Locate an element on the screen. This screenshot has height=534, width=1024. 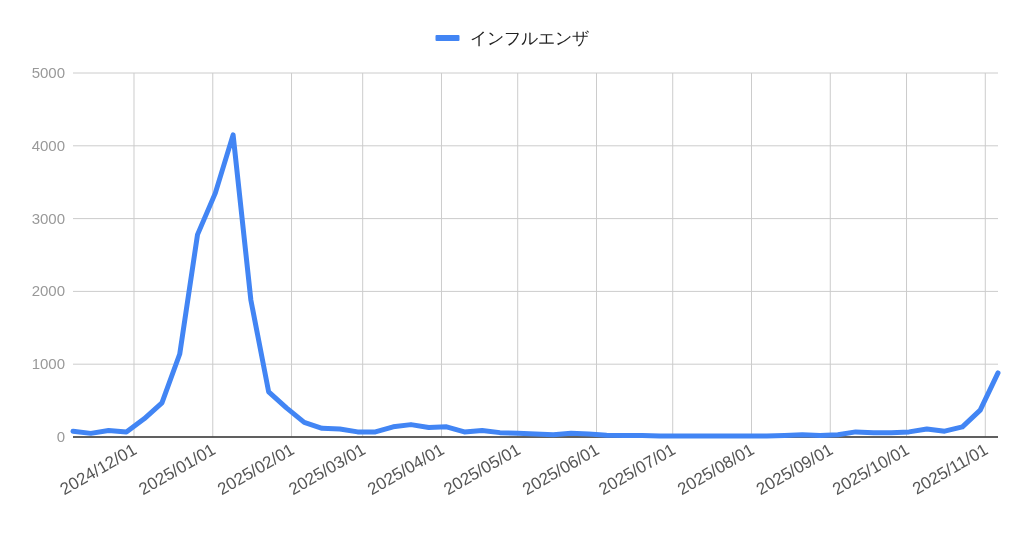
y-tick-label: 3000 is located at coordinates (48, 218).